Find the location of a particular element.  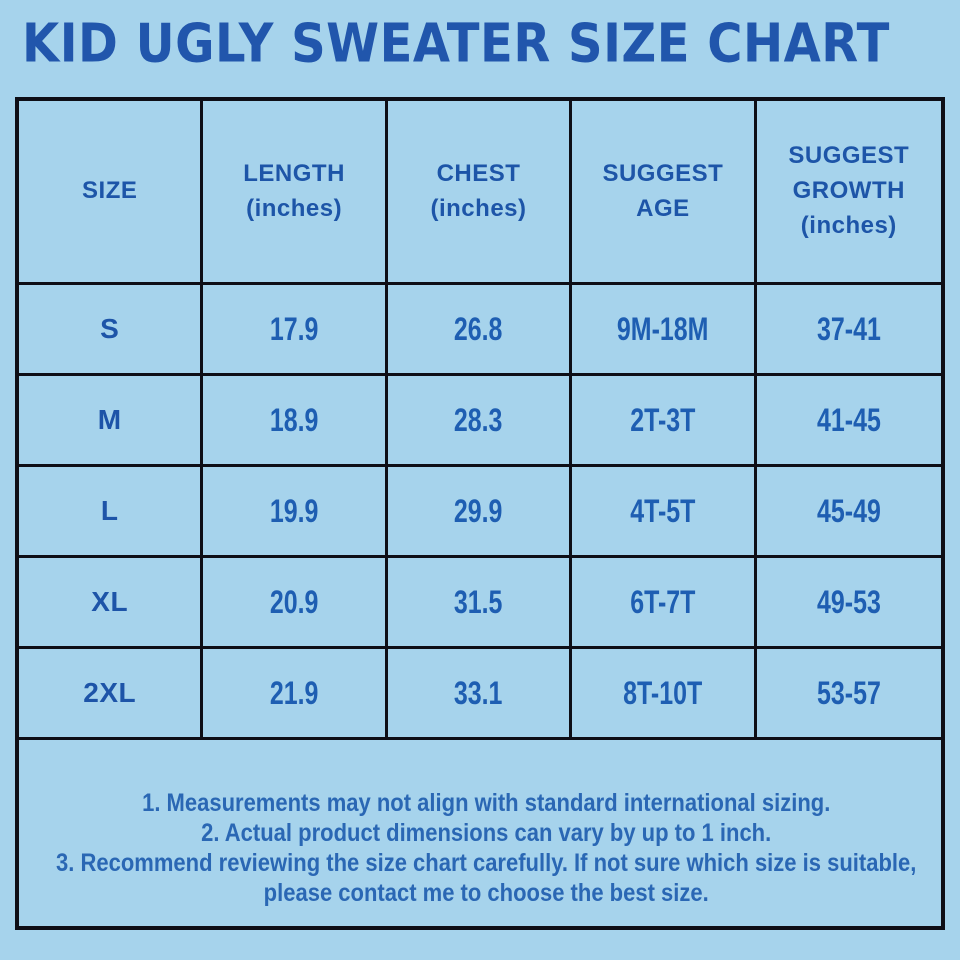

size-label: XL is located at coordinates (110, 601).